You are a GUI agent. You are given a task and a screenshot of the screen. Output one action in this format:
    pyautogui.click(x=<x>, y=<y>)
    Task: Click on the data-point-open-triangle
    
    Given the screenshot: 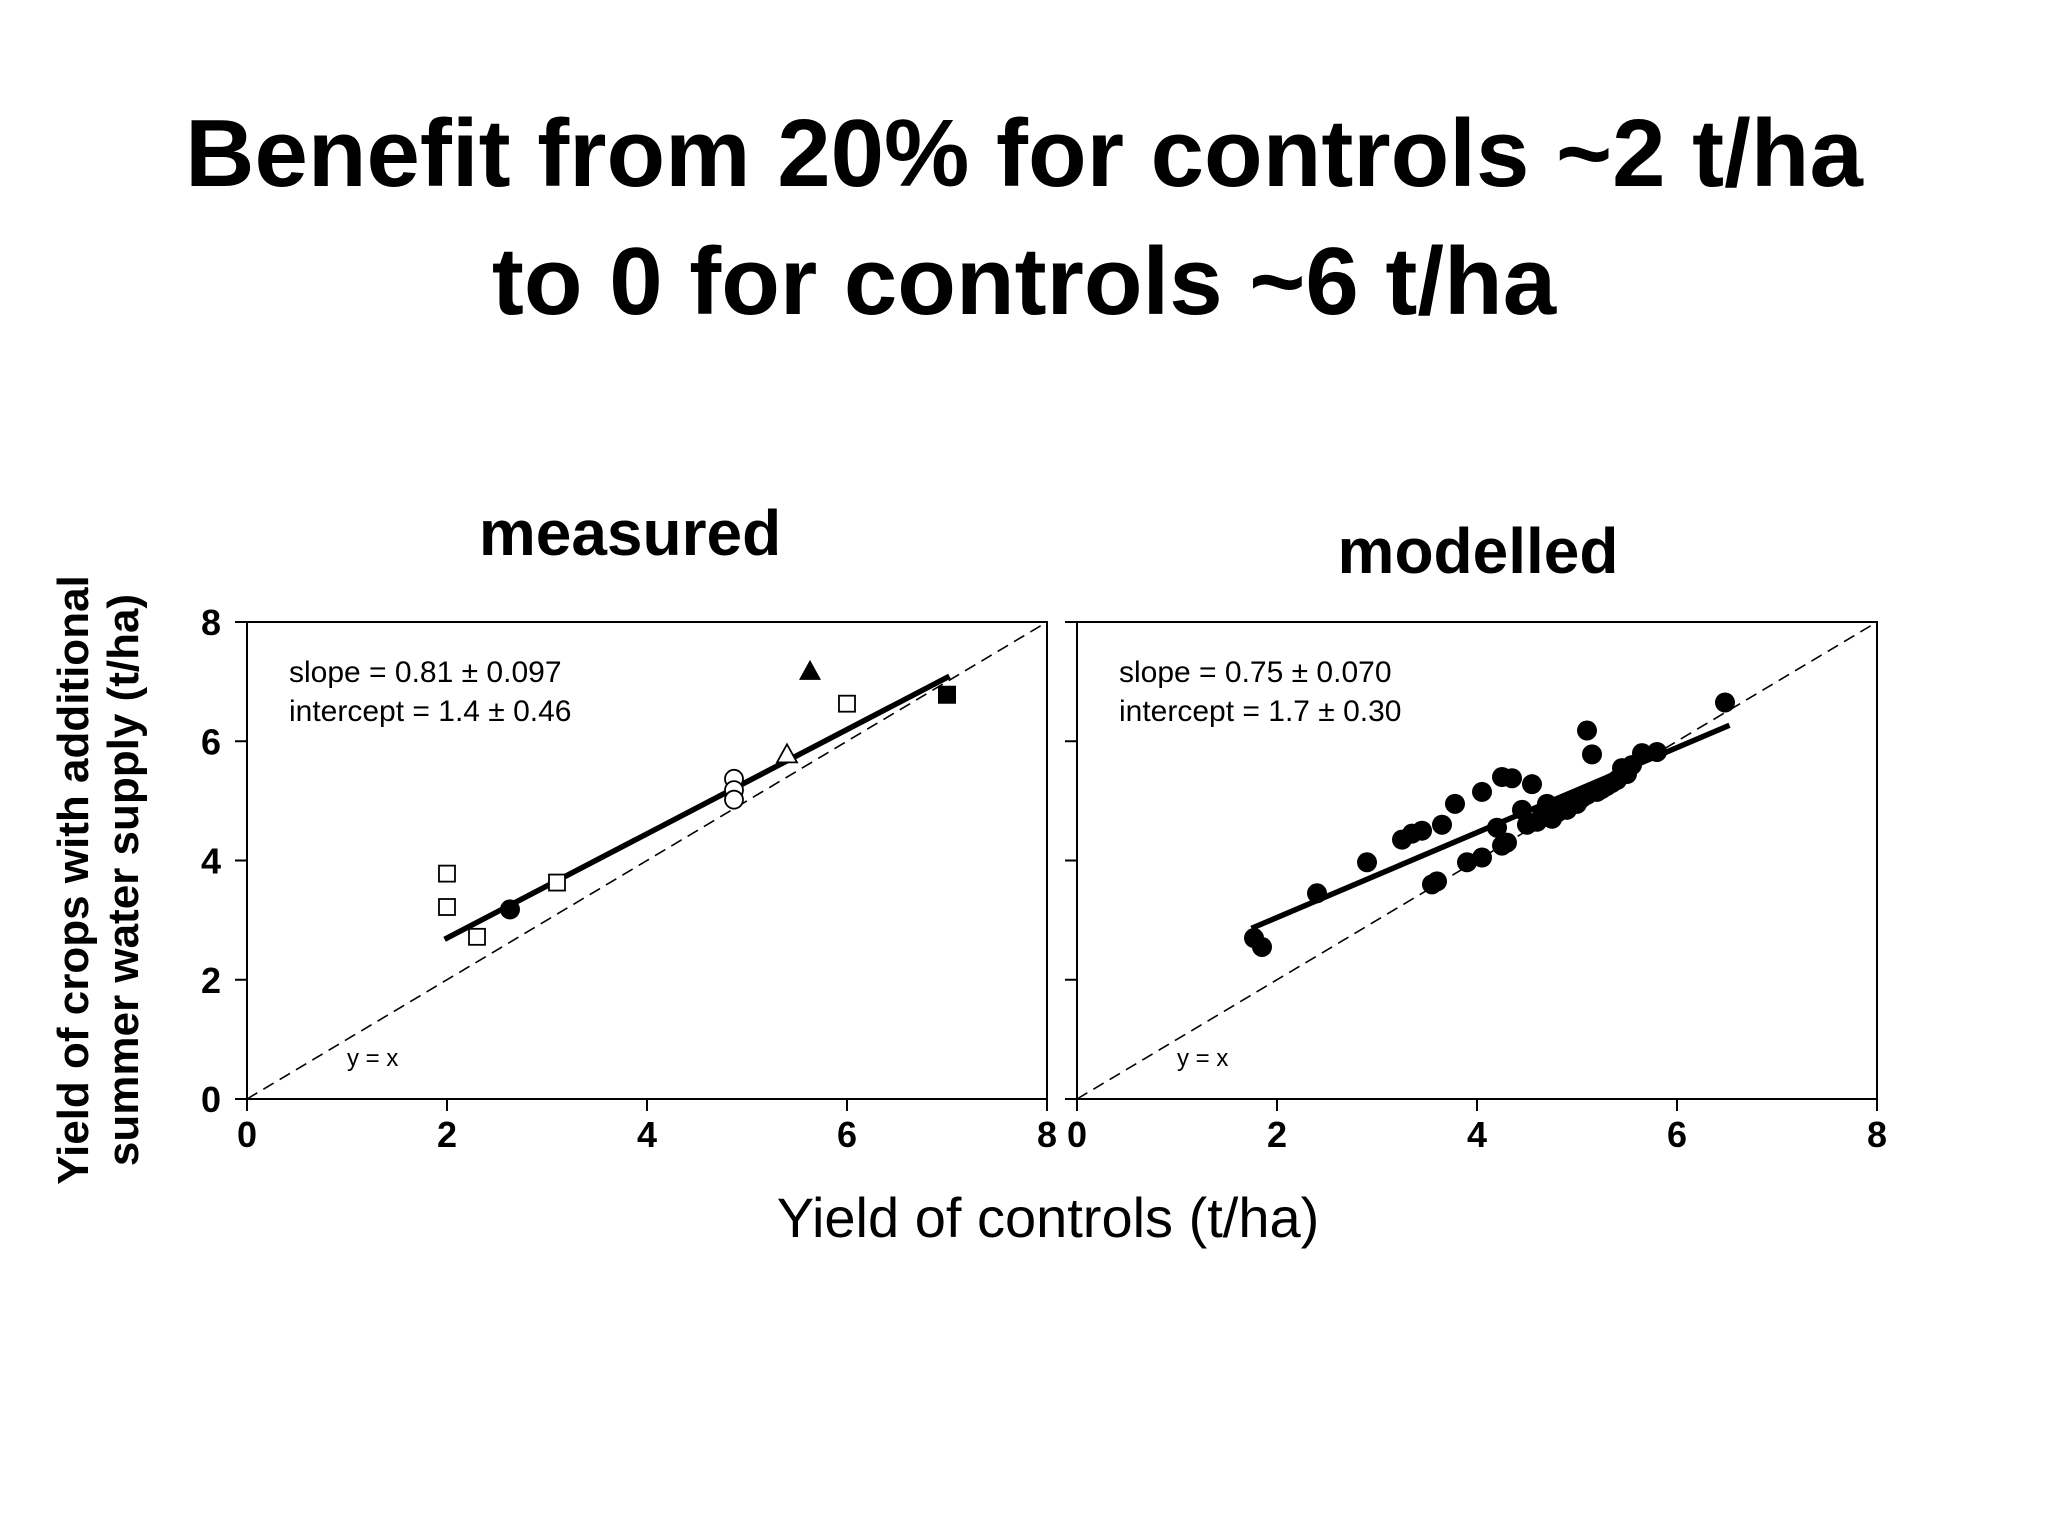 What is the action you would take?
    pyautogui.click(x=787, y=753)
    